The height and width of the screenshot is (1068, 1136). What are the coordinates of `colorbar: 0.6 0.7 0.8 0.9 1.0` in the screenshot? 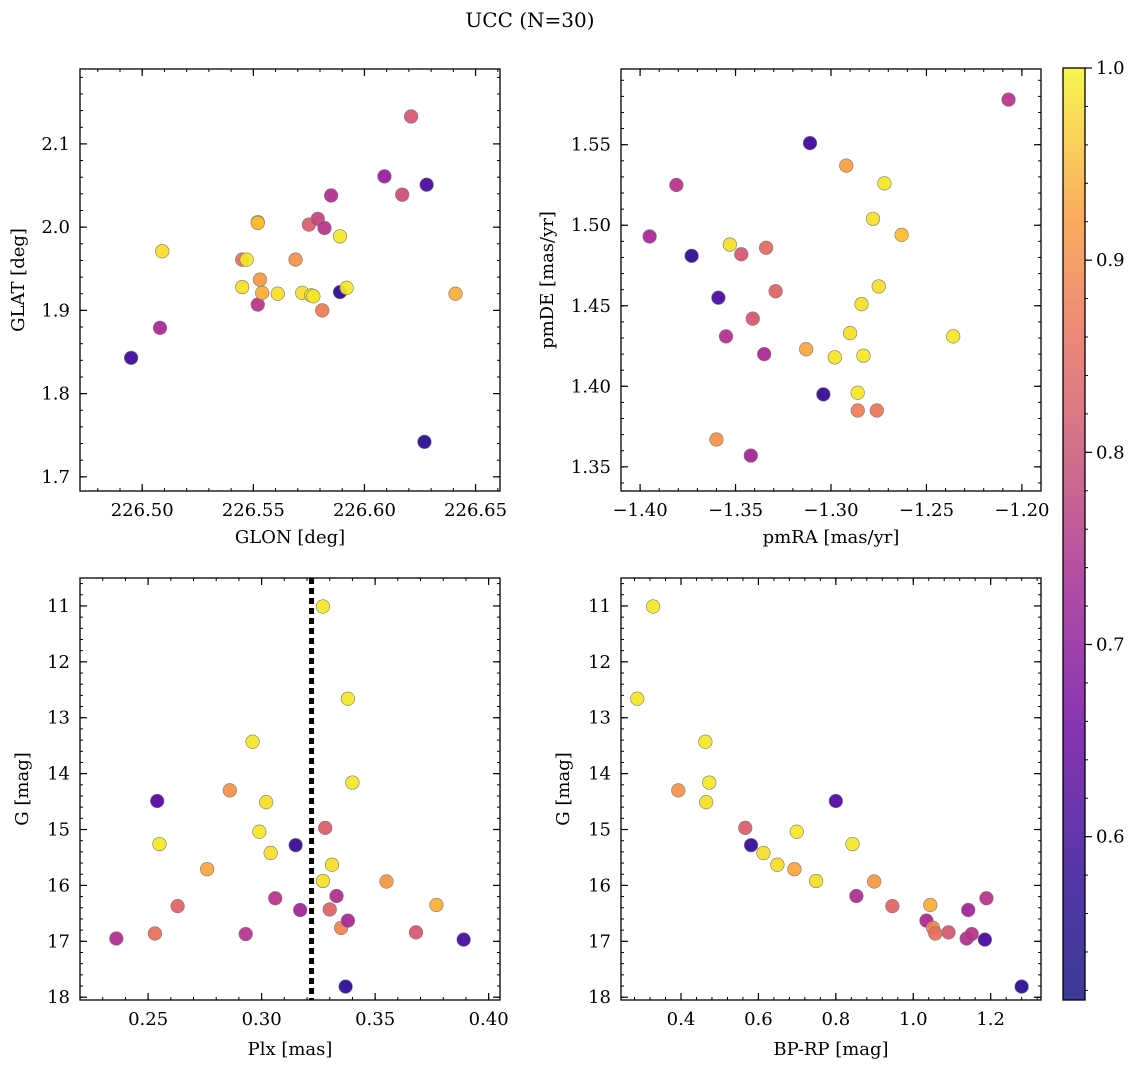 It's located at (1093, 529).